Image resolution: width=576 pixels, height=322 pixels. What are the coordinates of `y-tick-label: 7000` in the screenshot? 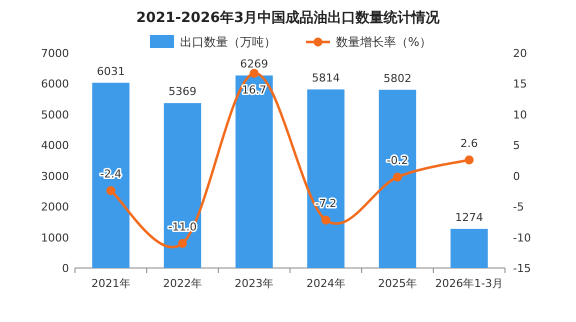 It's located at (55, 53).